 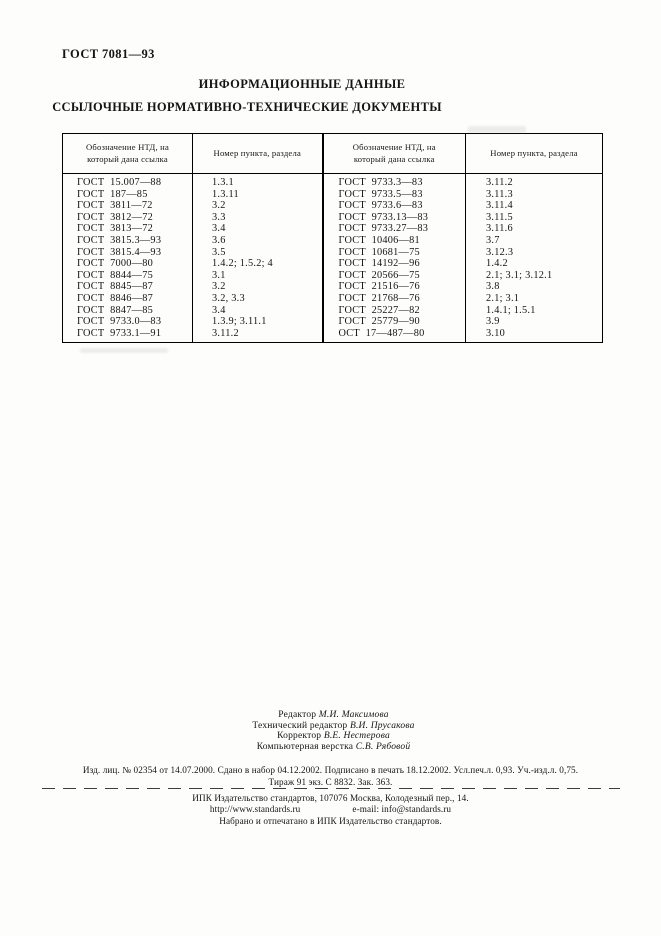 What do you see at coordinates (534, 275) in the screenshot?
I see `clause-number-cell: 2.1; 3.1; 3.12.1` at bounding box center [534, 275].